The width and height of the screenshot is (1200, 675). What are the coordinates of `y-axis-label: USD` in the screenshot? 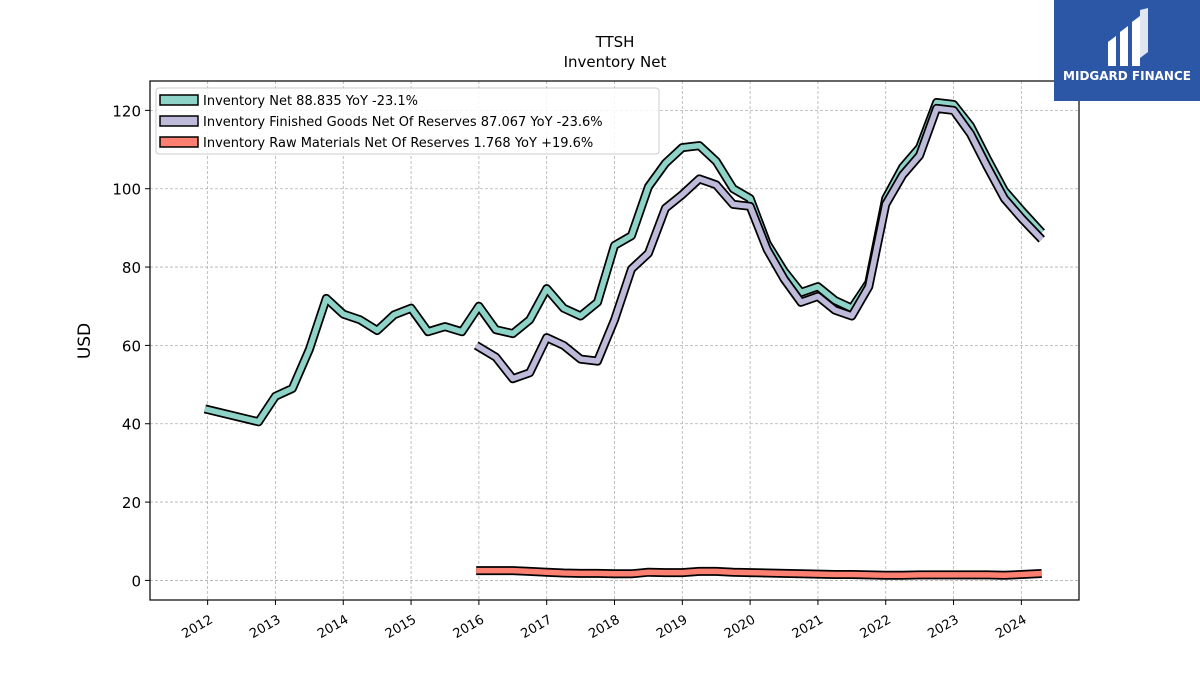 It's located at (85, 341).